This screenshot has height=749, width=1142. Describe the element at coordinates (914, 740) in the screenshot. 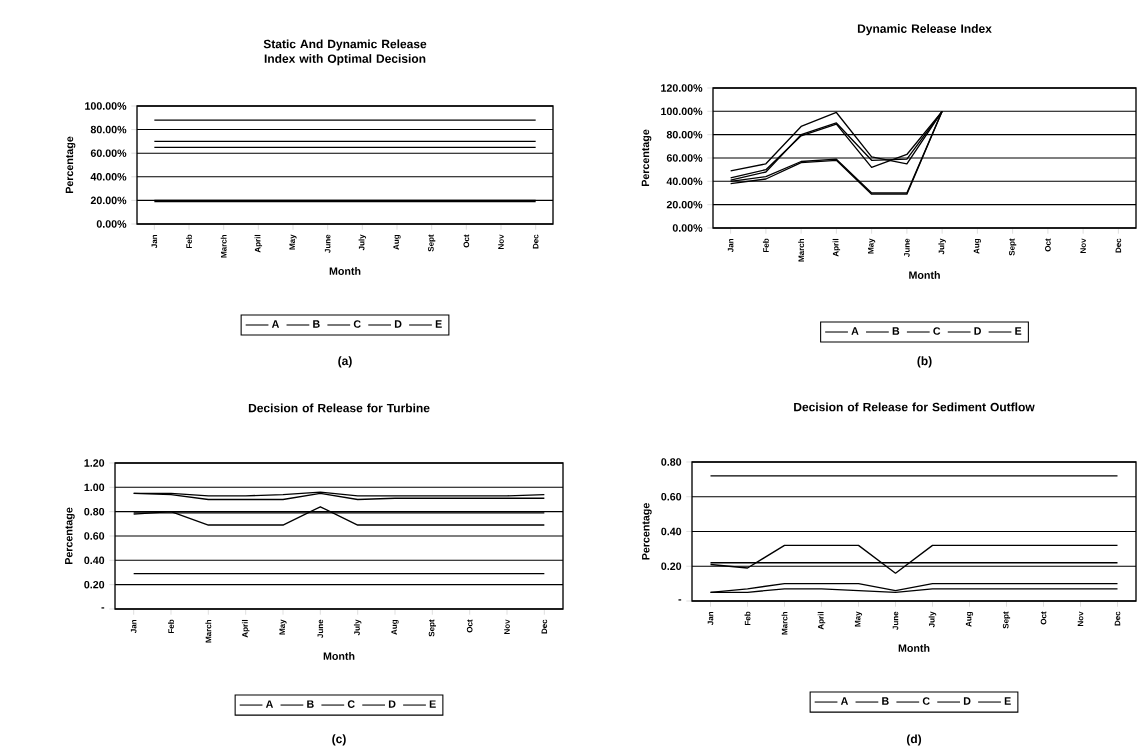

I see `text: (d)` at that location.